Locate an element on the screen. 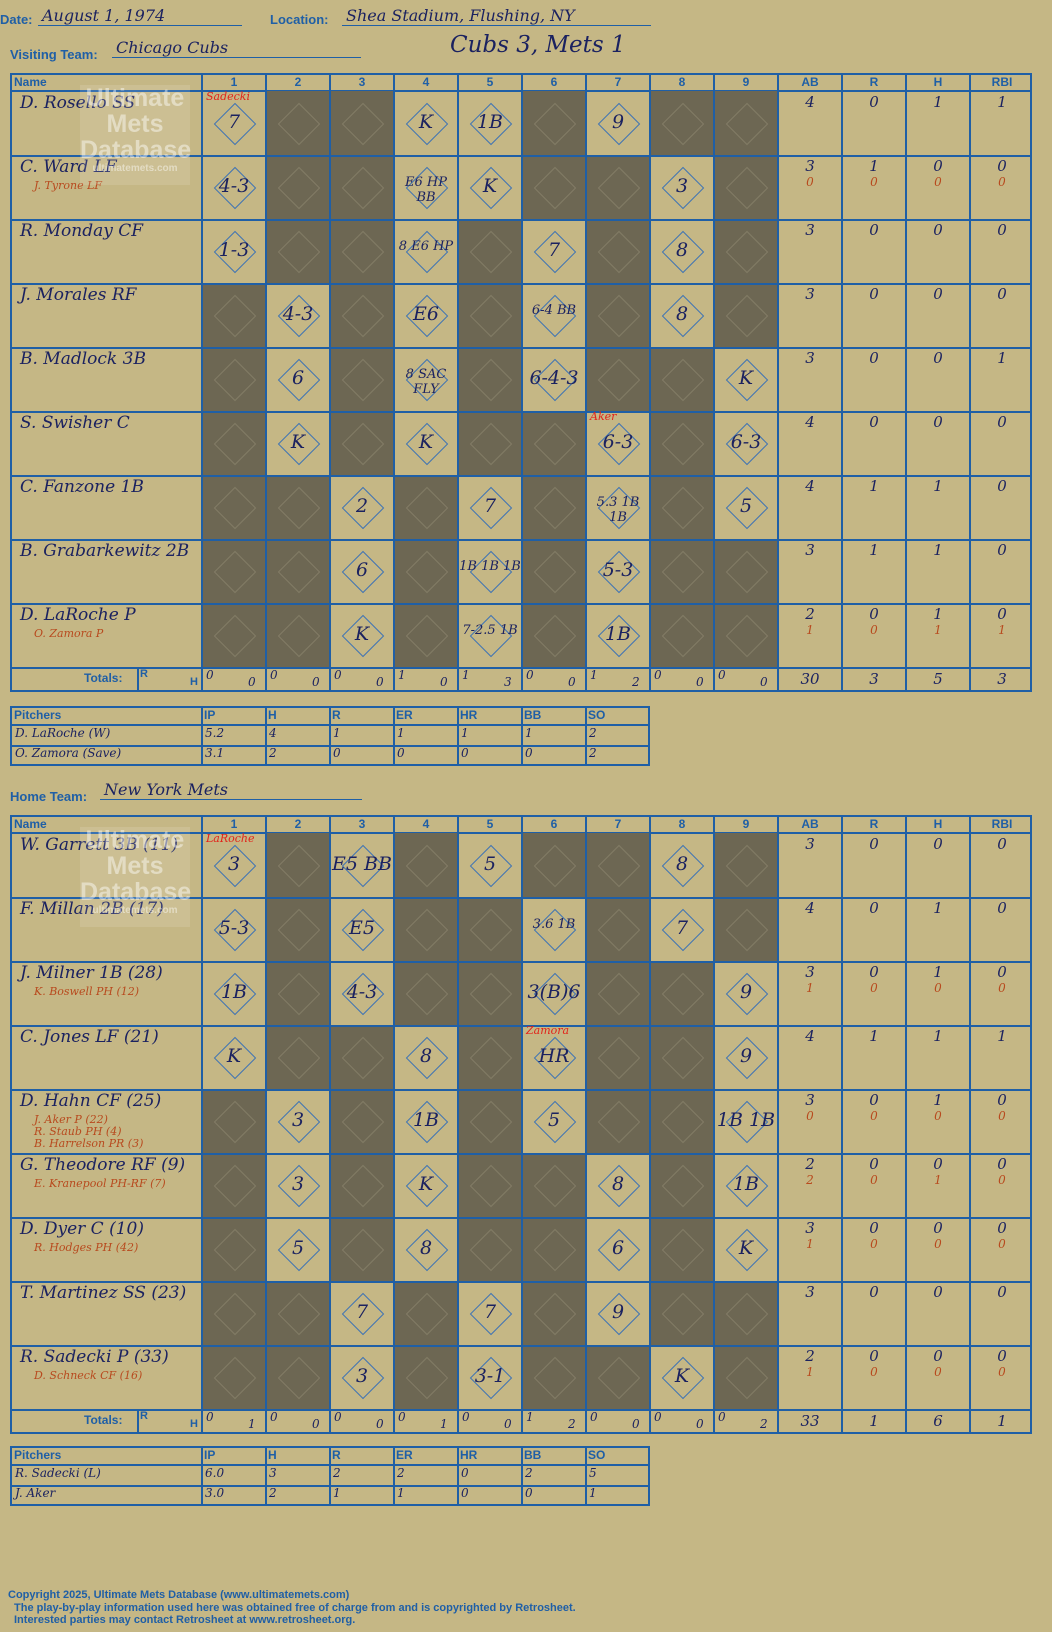 The image size is (1052, 1632). game-location: Shea Stadium, Flushing, NY is located at coordinates (496, 16).